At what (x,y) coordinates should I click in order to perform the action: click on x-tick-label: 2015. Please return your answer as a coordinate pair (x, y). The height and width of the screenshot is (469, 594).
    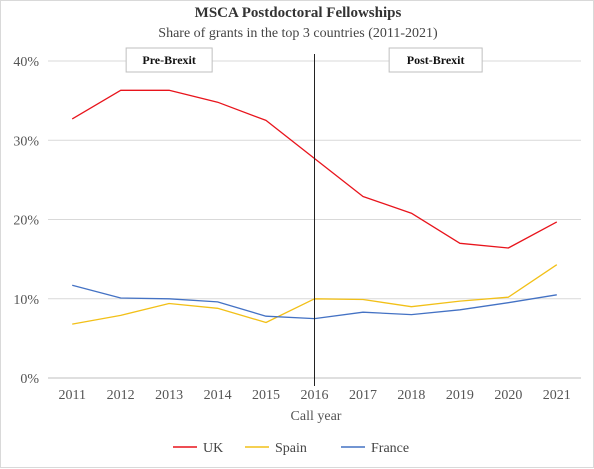
    Looking at the image, I should click on (266, 395).